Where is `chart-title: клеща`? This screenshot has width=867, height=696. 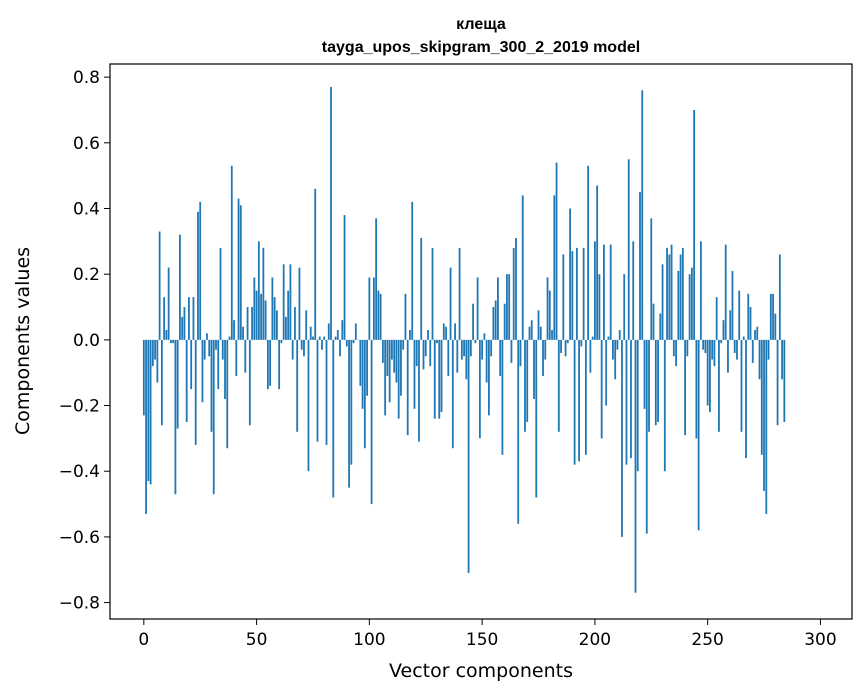
chart-title: клеща is located at coordinates (481, 24).